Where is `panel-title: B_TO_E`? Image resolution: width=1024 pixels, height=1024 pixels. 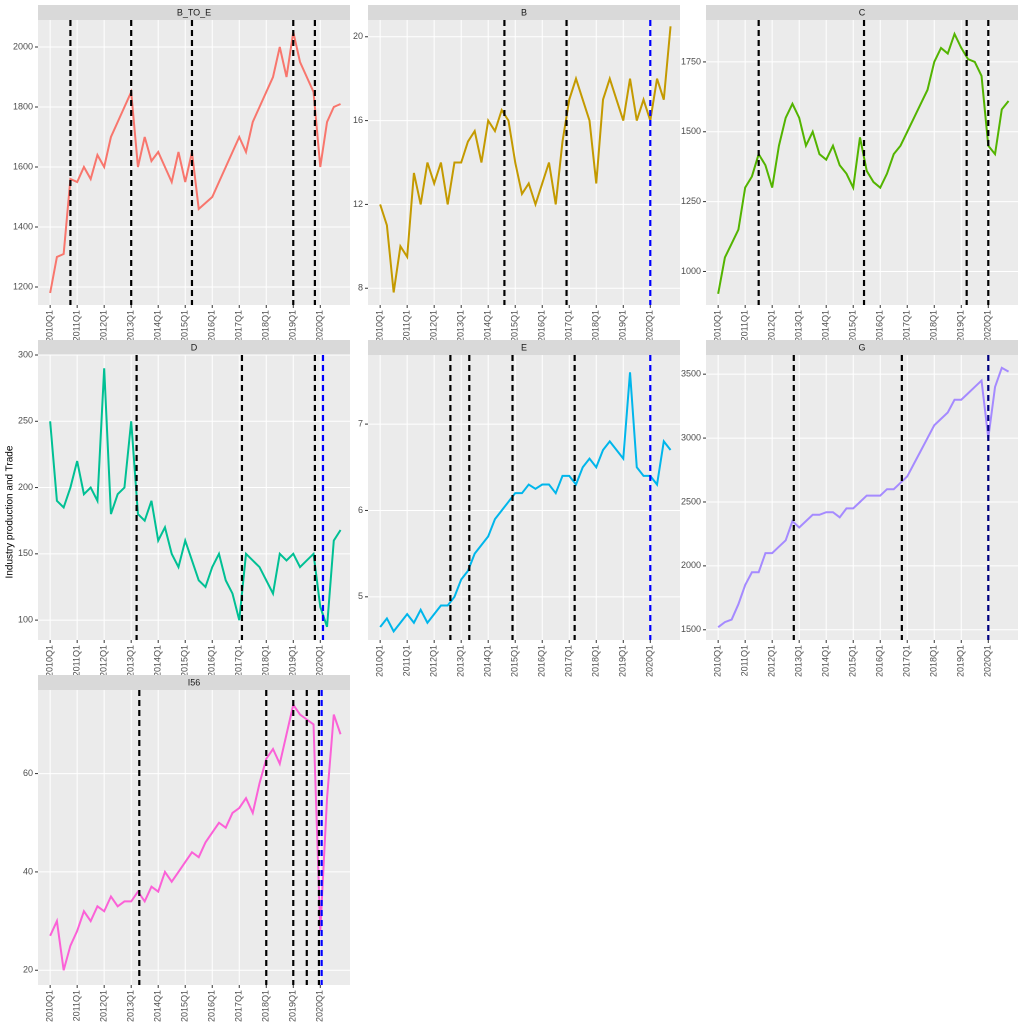
panel-title: B_TO_E is located at coordinates (194, 12).